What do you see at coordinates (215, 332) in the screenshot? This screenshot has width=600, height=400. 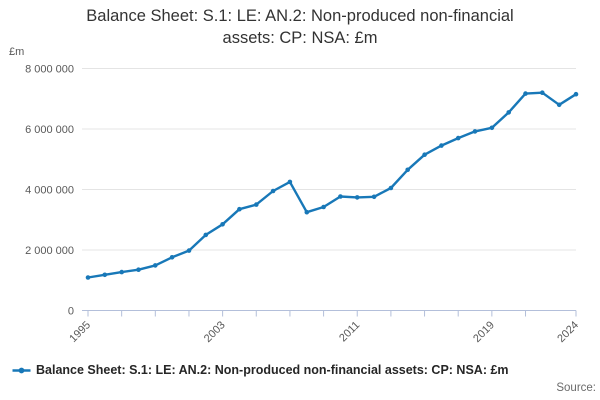 I see `svg-text: 2003` at bounding box center [215, 332].